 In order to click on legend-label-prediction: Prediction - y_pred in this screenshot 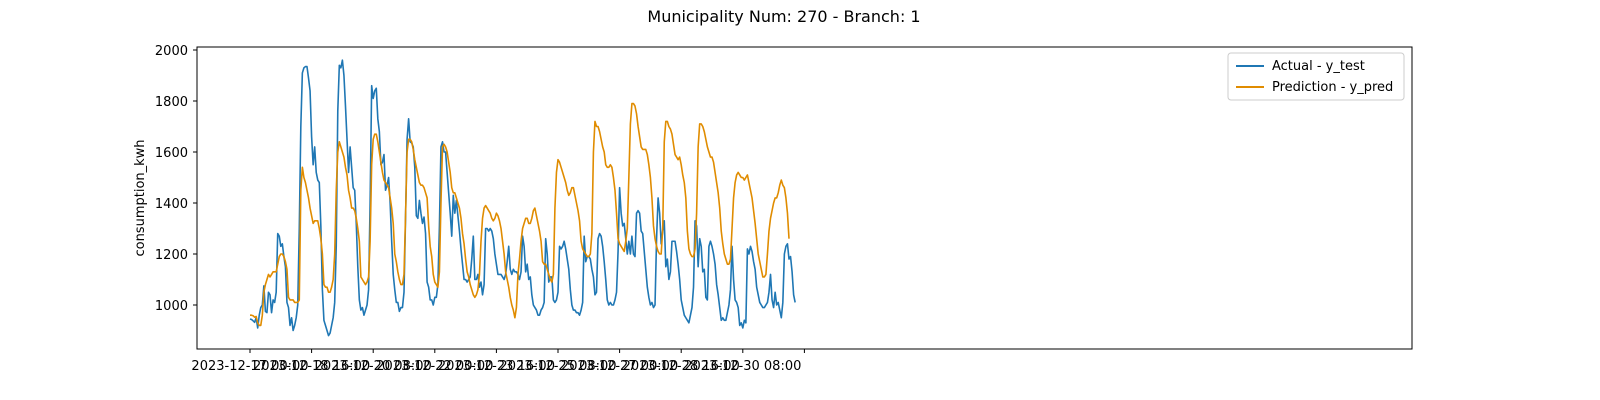, I will do `click(1332, 87)`.